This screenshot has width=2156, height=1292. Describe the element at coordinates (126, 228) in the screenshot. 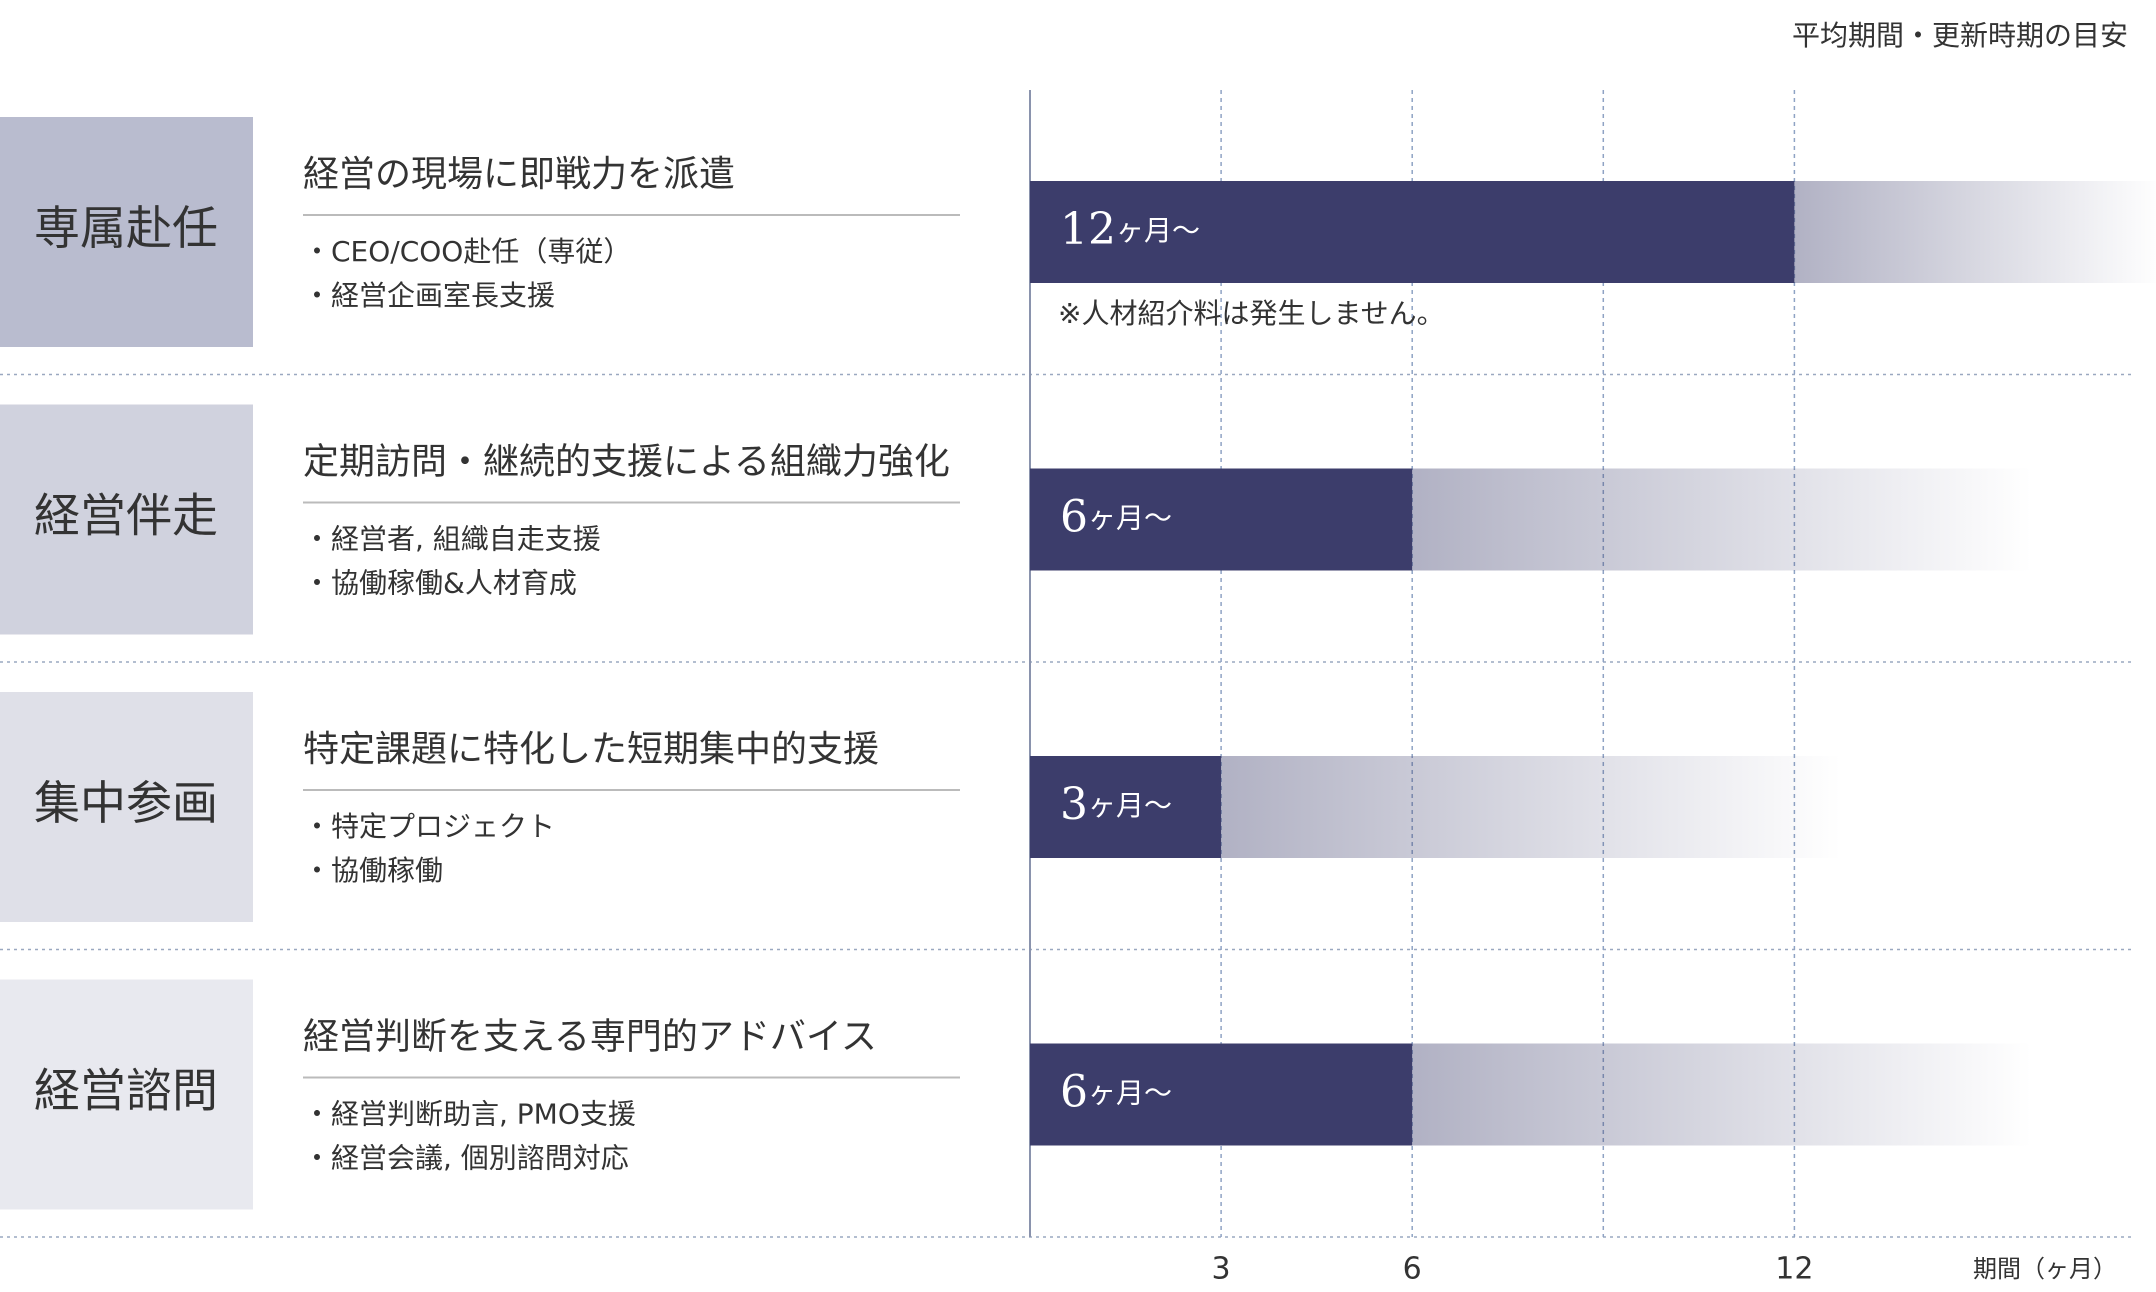

I see `category-label: 専属赴任` at that location.